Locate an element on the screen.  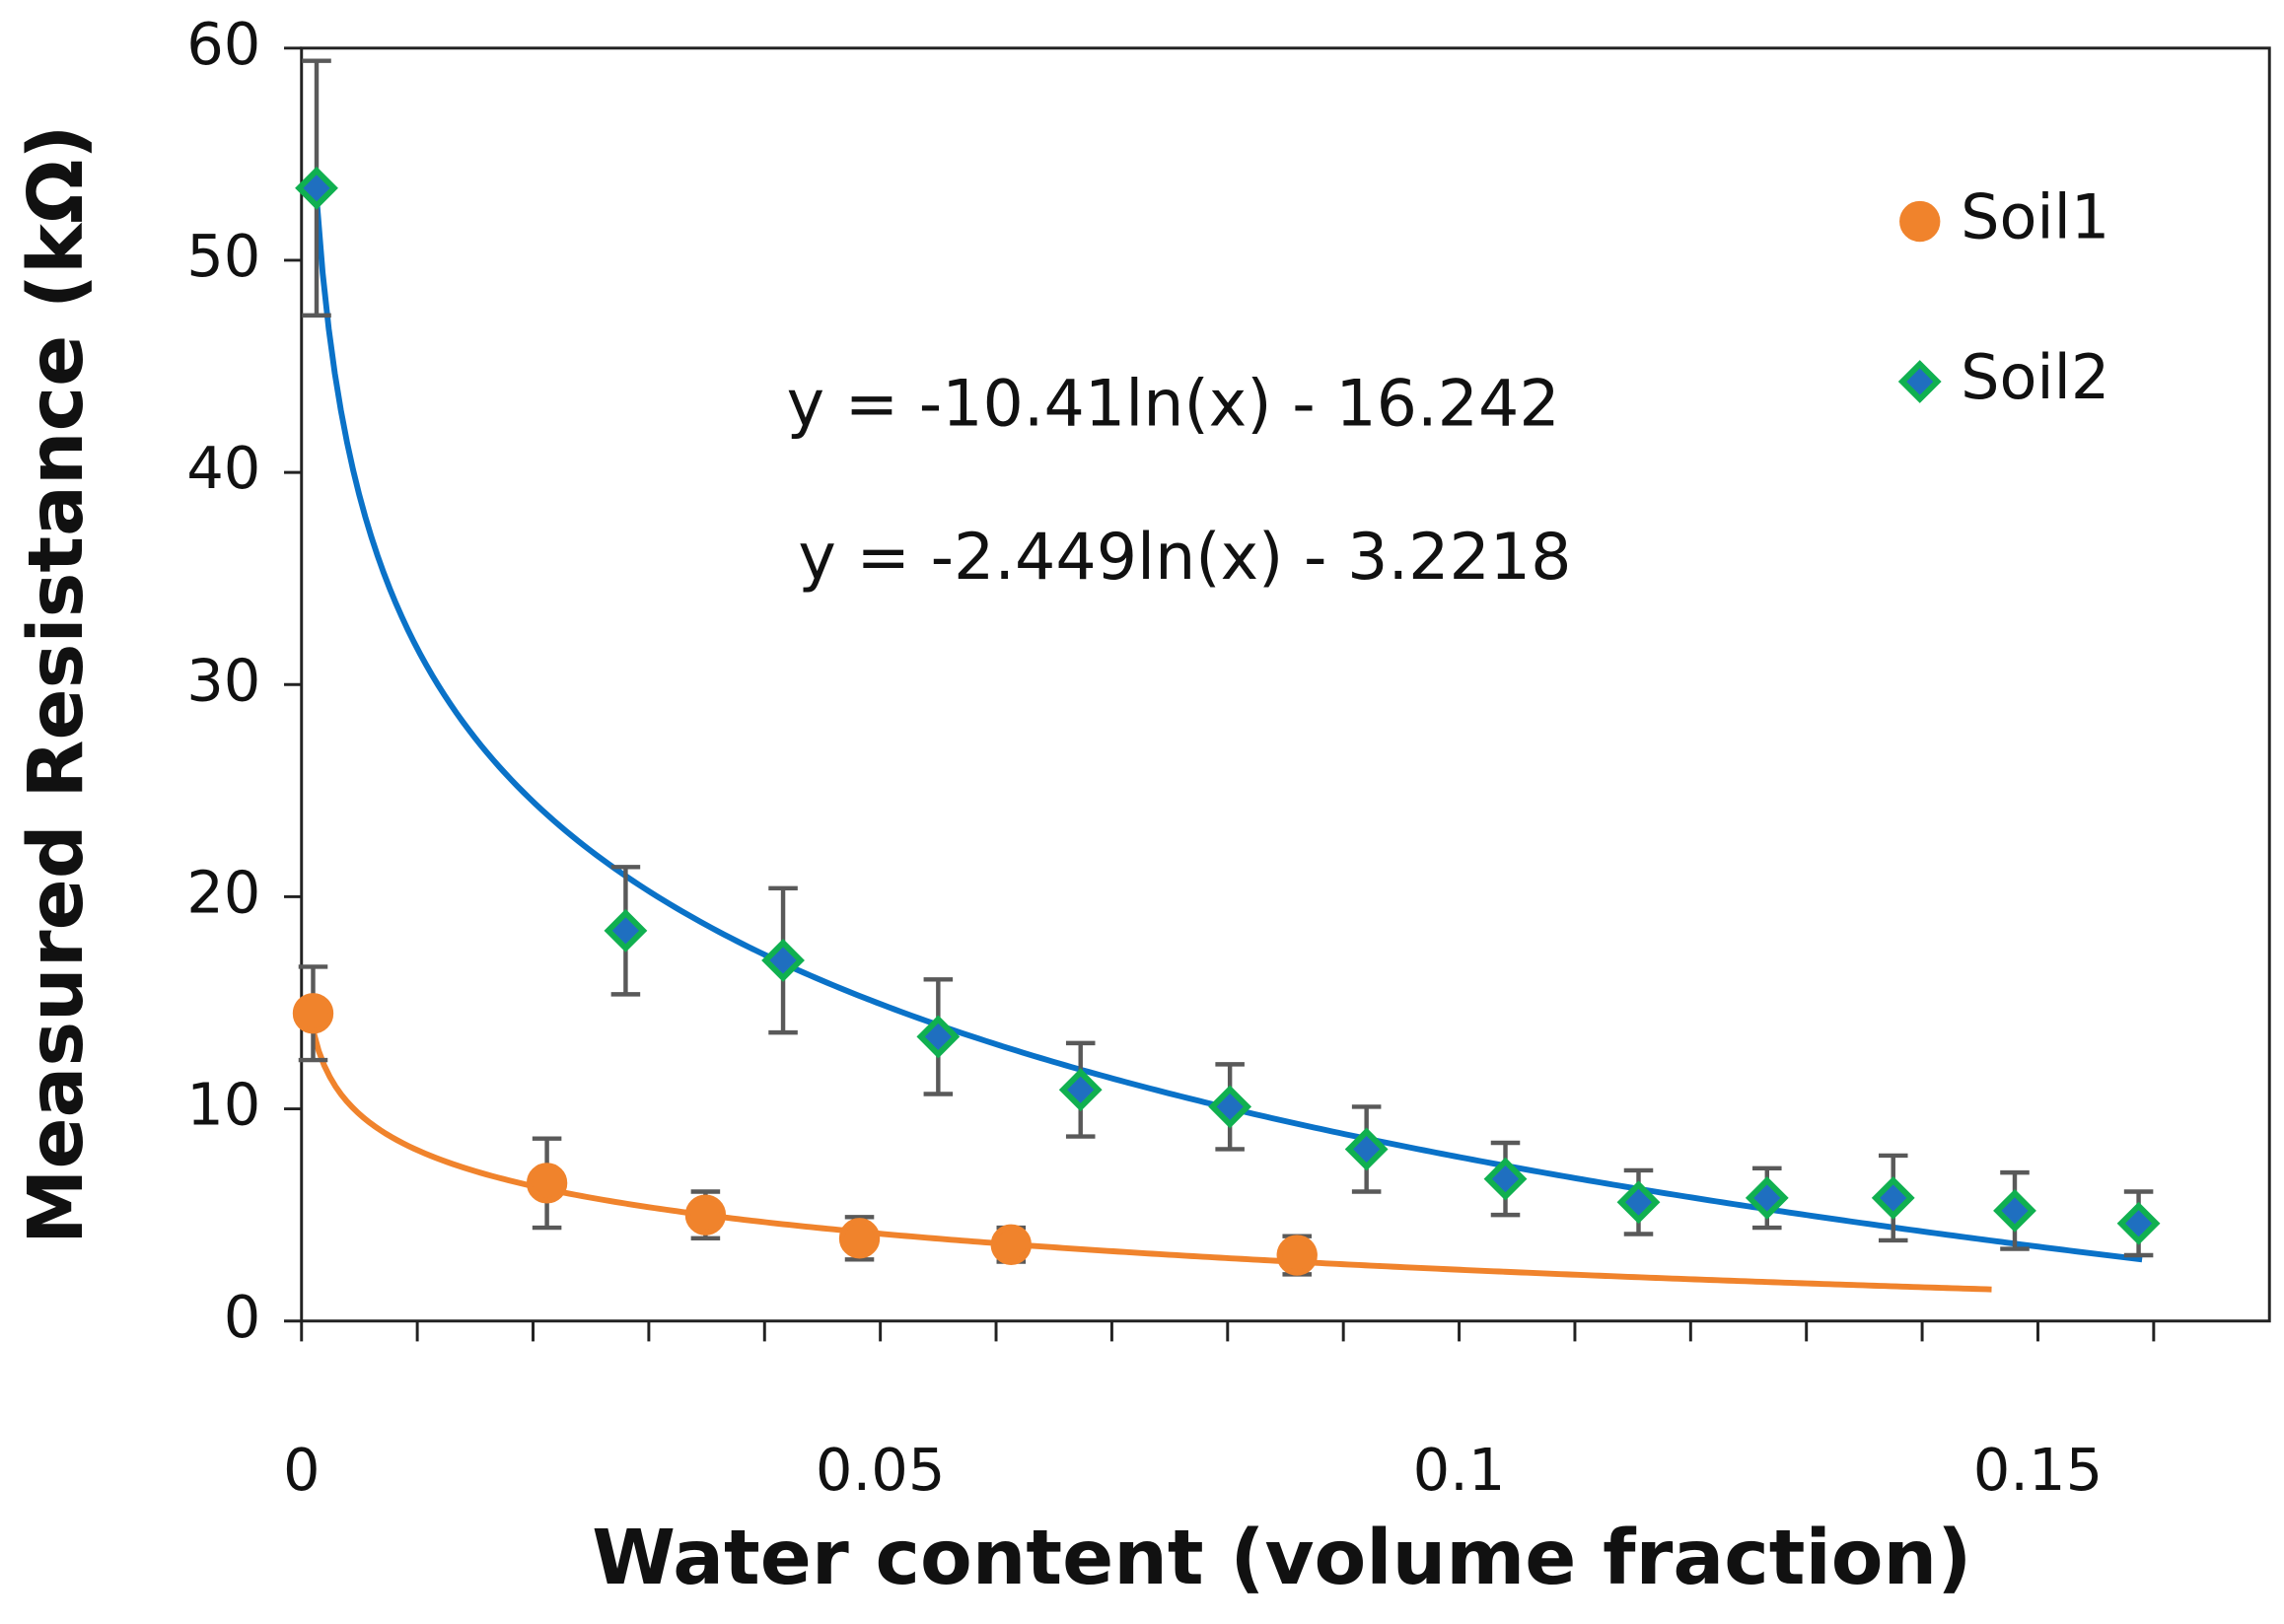
y-tick-label: 10 is located at coordinates (223, 1105).